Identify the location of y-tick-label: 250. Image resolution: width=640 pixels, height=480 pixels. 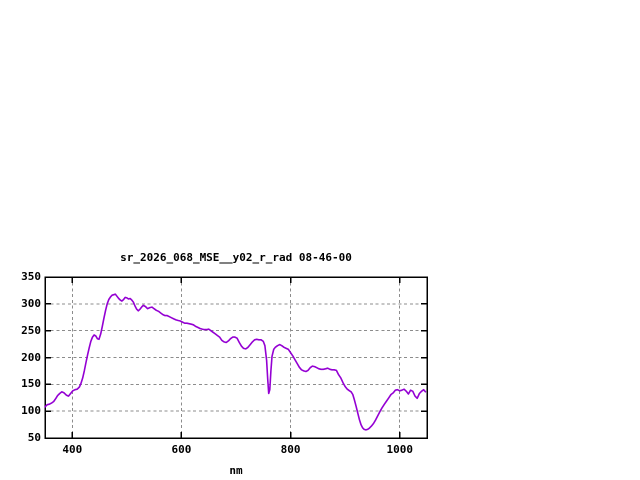
(31, 330).